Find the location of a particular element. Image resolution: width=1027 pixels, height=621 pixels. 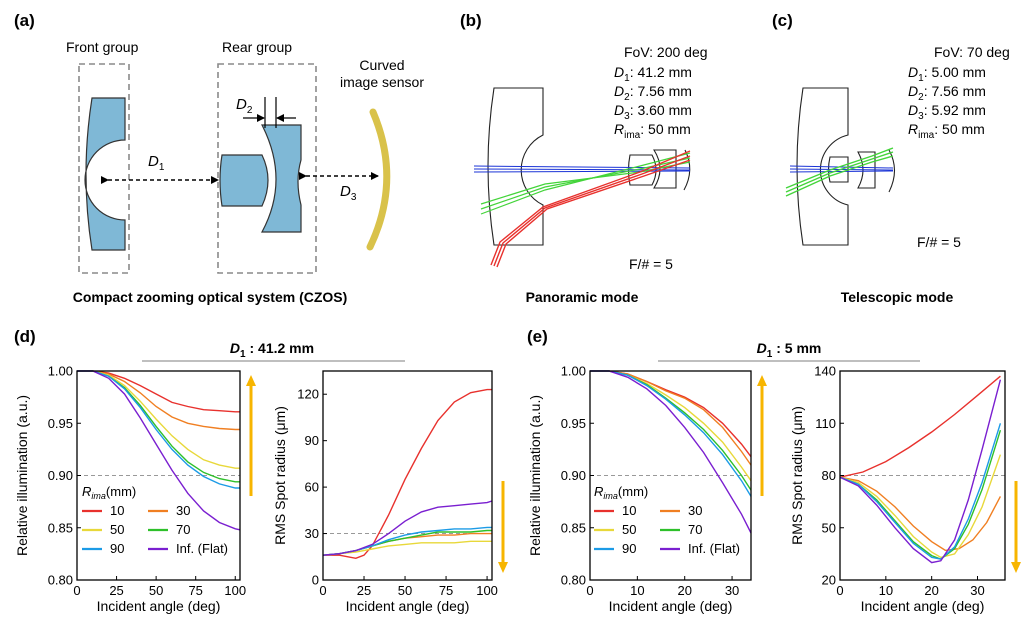

param-2: D3: 5.92 mm is located at coordinates (947, 112).